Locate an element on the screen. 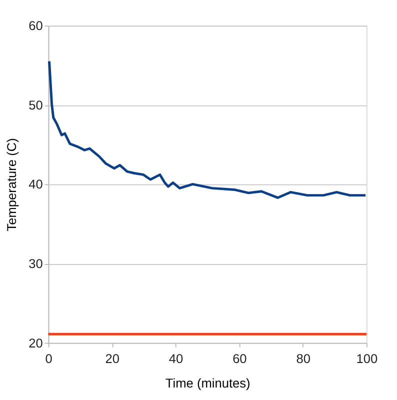  y-axis-title: Temperature (C) is located at coordinates (11, 185).